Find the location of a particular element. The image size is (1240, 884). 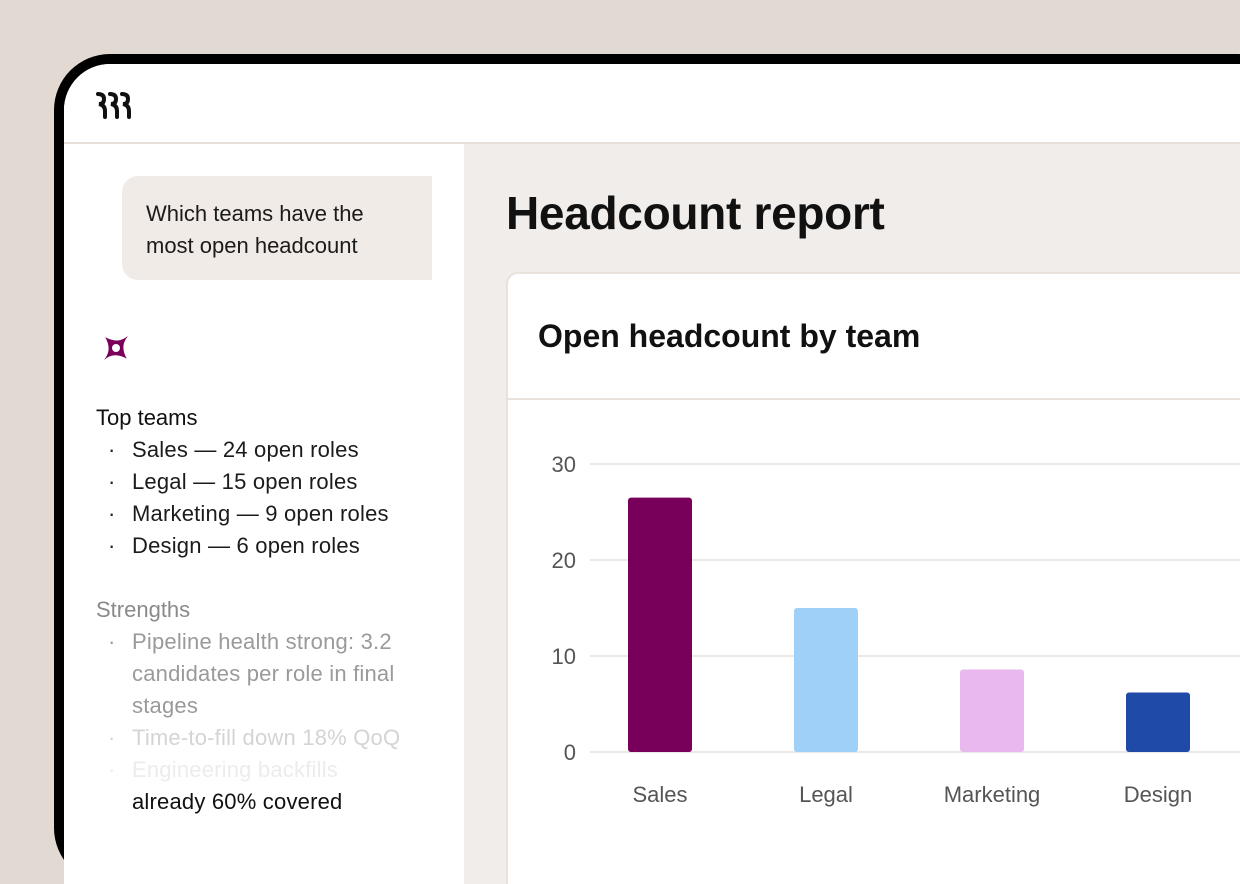

top-teams-heading: Top teams is located at coordinates (147, 417).